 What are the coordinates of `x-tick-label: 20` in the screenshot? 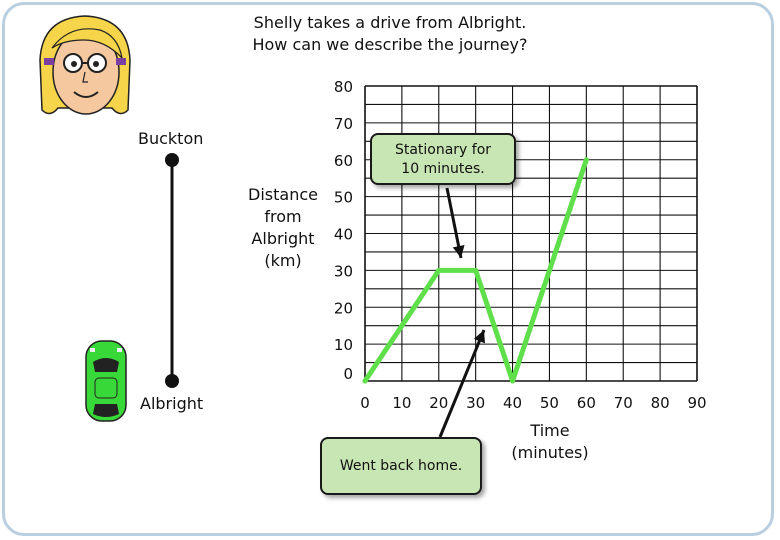 It's located at (438, 403).